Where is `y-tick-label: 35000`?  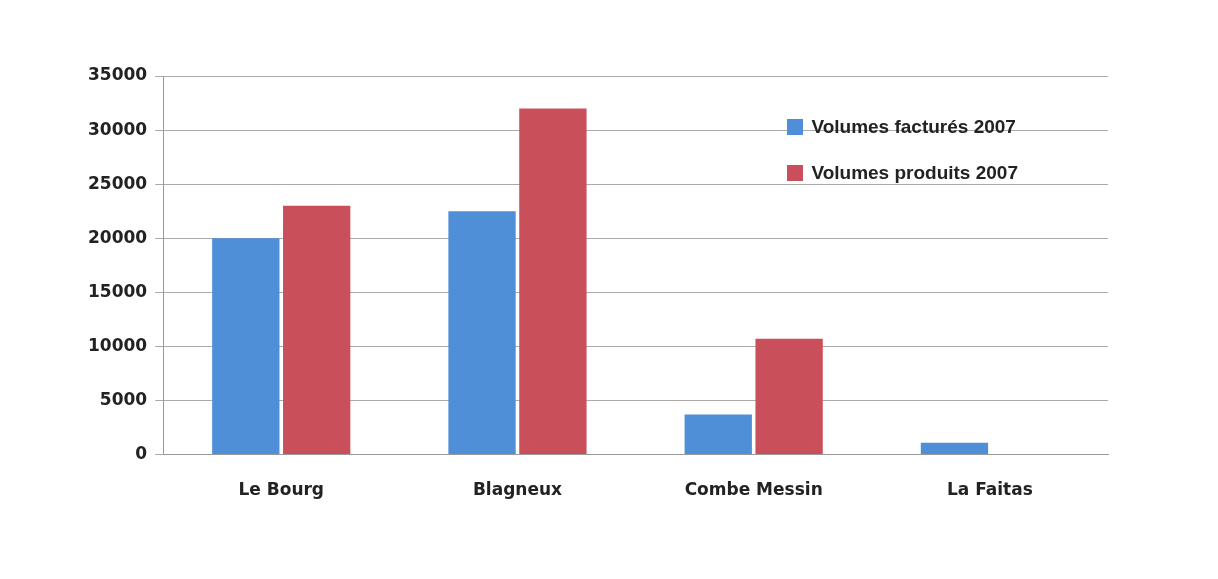
y-tick-label: 35000 is located at coordinates (117, 74).